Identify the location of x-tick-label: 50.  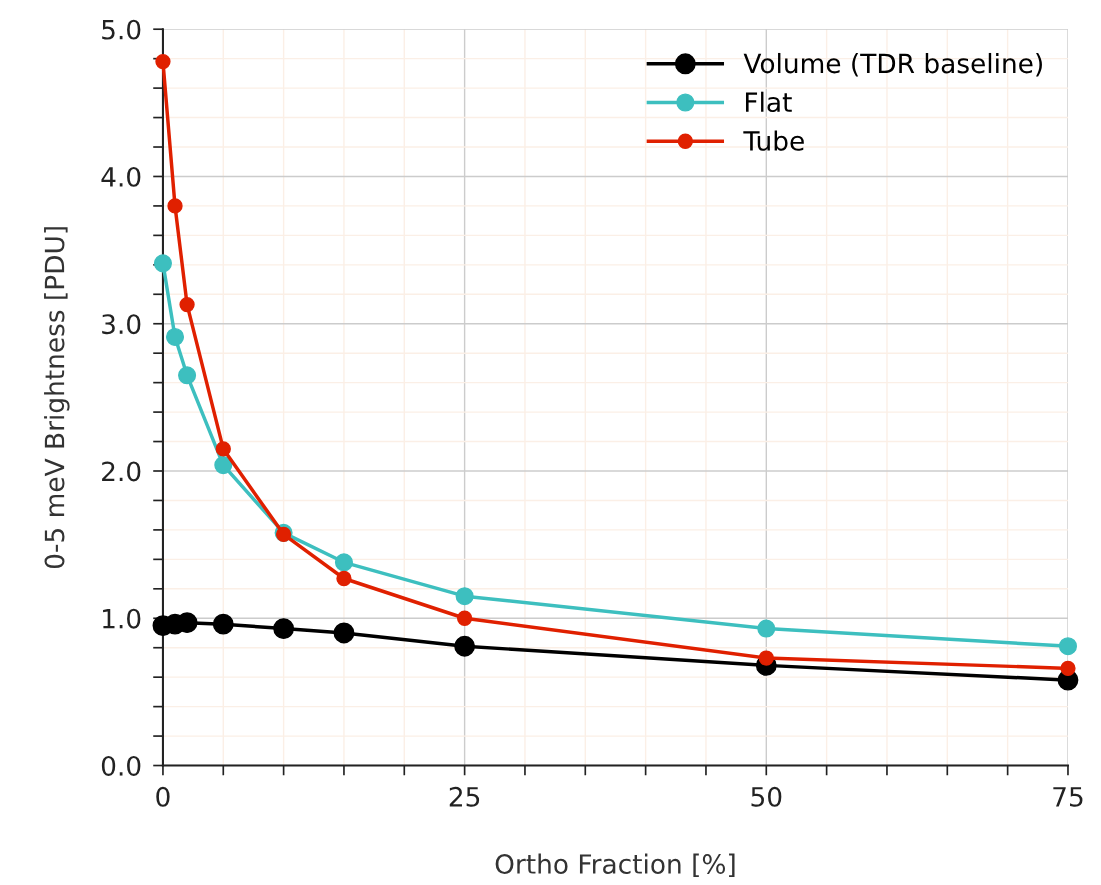
(766, 796).